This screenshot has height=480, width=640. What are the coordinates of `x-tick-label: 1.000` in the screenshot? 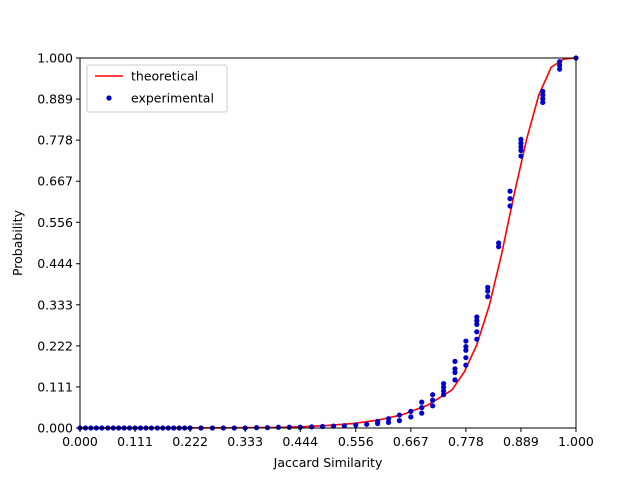 It's located at (576, 441).